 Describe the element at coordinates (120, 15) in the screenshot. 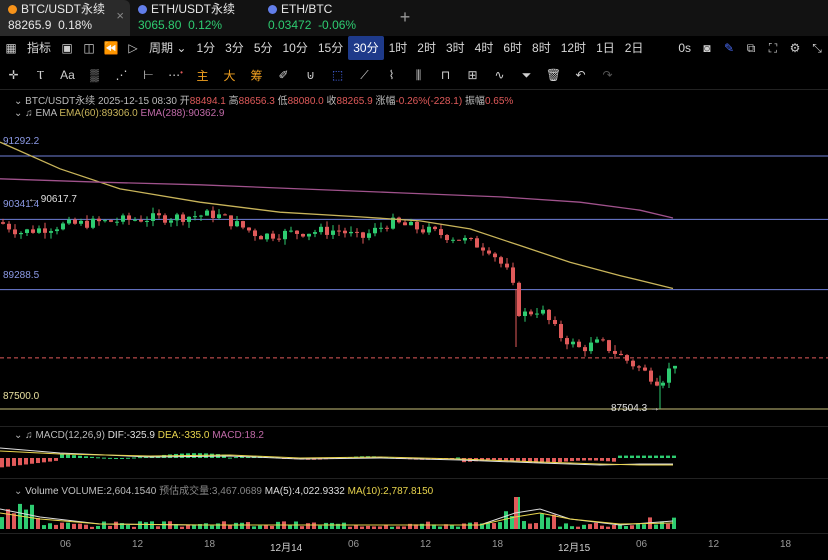

I see `close-icon: ×` at that location.